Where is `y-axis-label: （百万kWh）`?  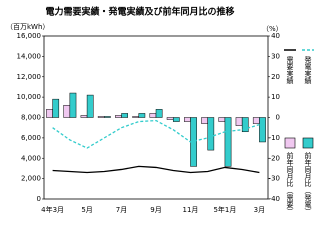
y-axis-label: （百万kWh） is located at coordinates (27, 27).